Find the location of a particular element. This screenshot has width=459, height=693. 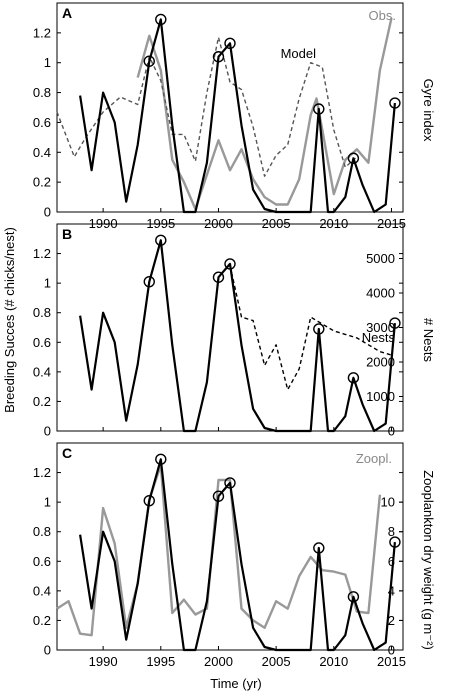

x-tick-label: 1995 is located at coordinates (160, 661).